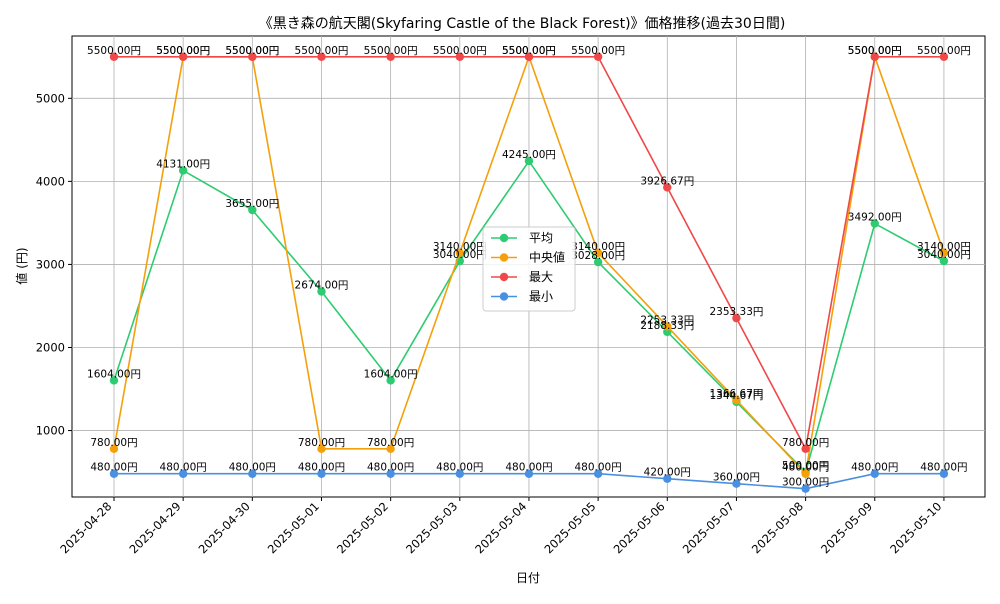  I want to click on data-label: 2353.33円, so click(736, 312).